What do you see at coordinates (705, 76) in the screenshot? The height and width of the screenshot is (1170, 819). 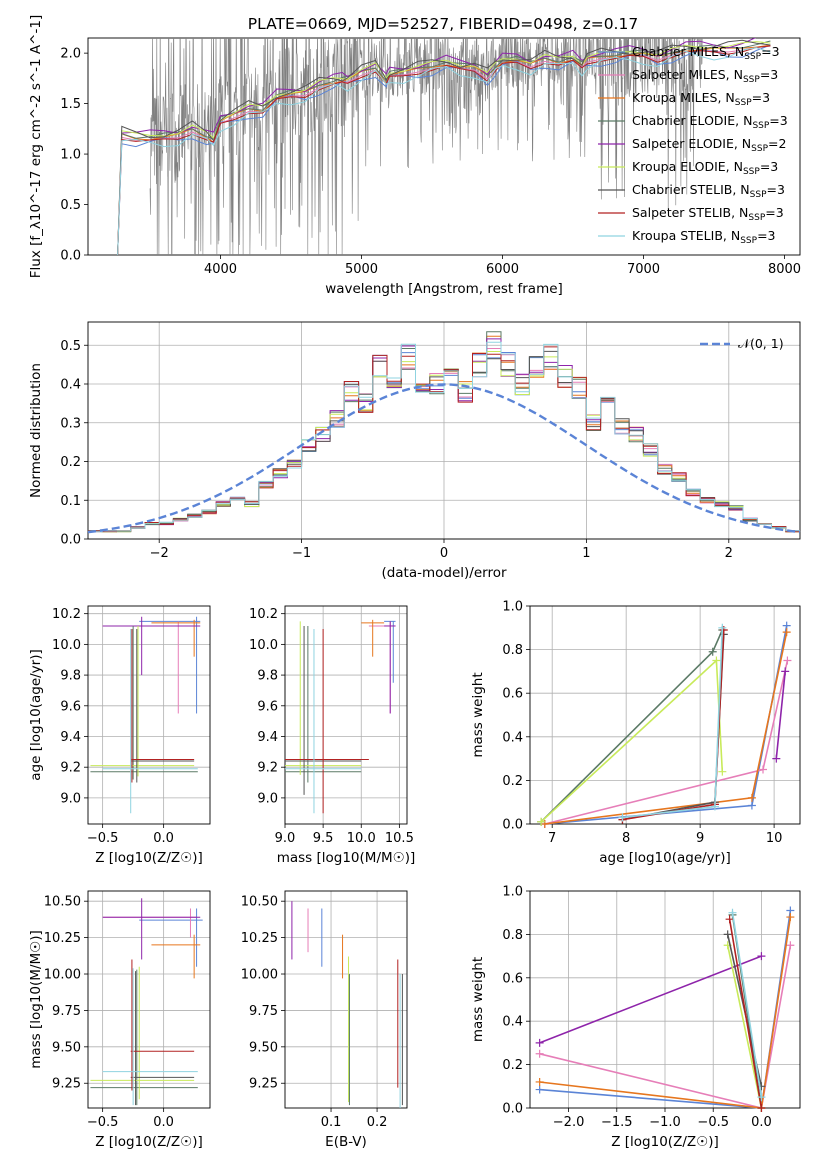 I see `legend-entry: Salpeter MILES, NSSP=3` at bounding box center [705, 76].